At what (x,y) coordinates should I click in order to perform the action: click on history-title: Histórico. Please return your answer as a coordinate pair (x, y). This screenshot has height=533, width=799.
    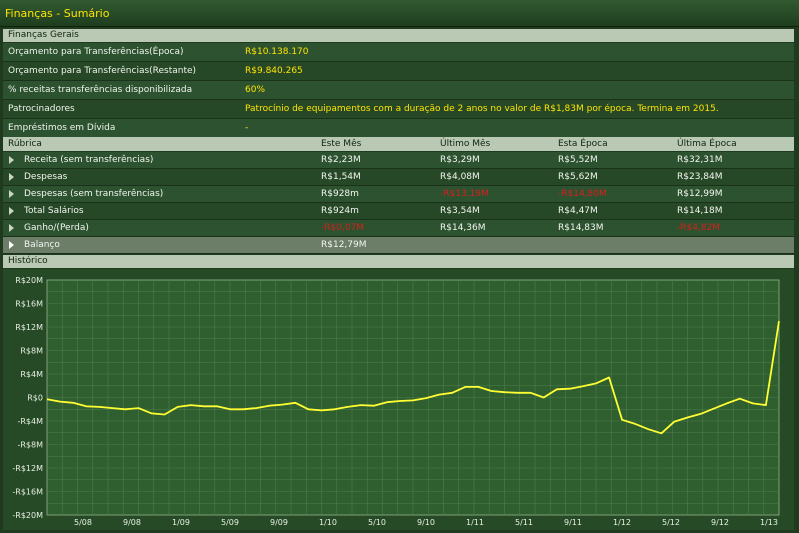
    Looking at the image, I should click on (28, 261).